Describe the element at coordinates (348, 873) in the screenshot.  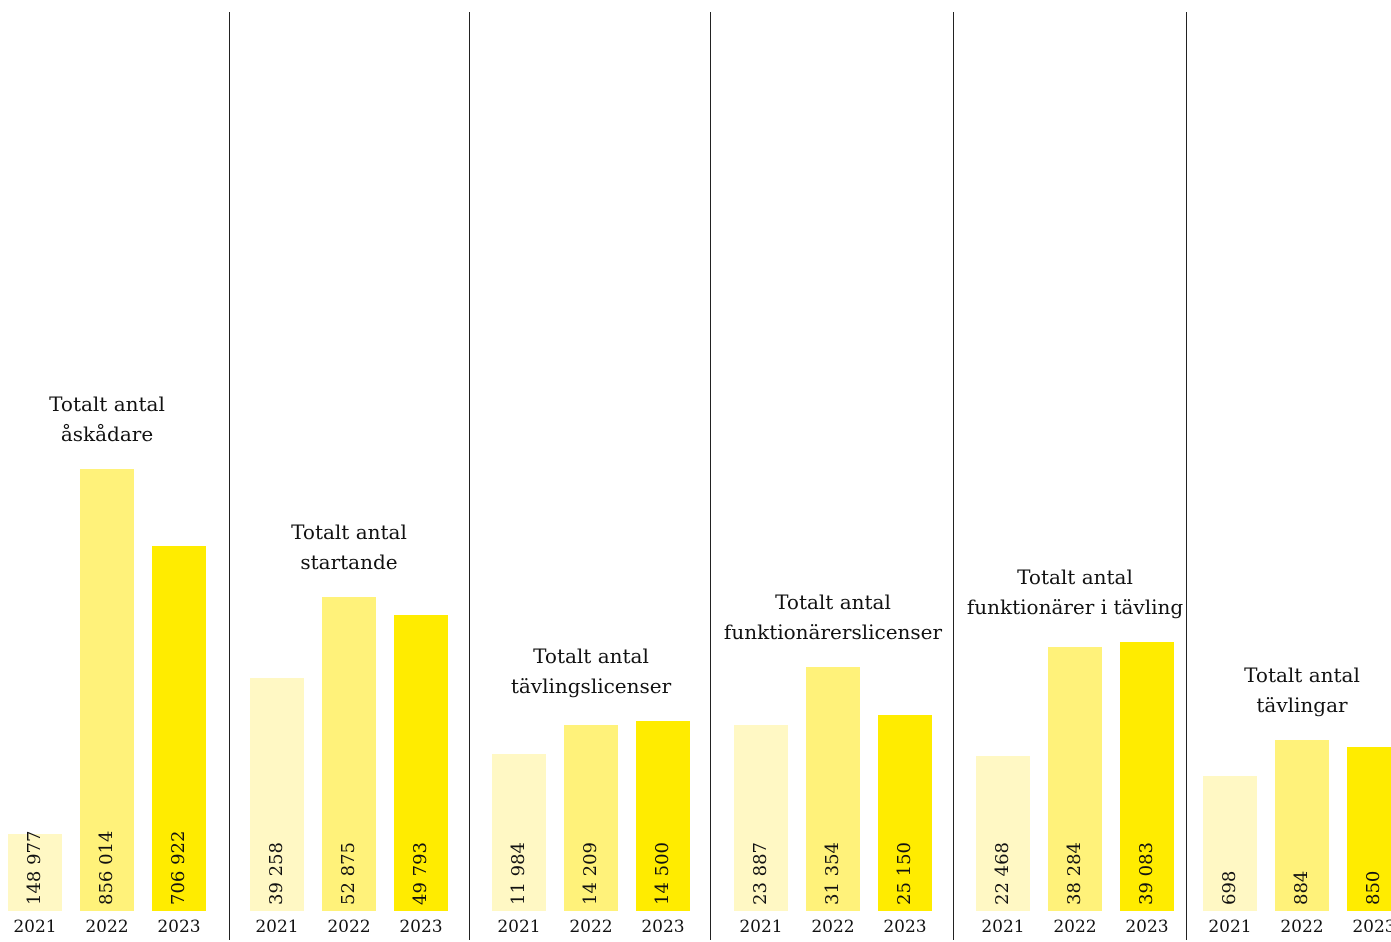
I see `bar-value-label: 52 875` at that location.